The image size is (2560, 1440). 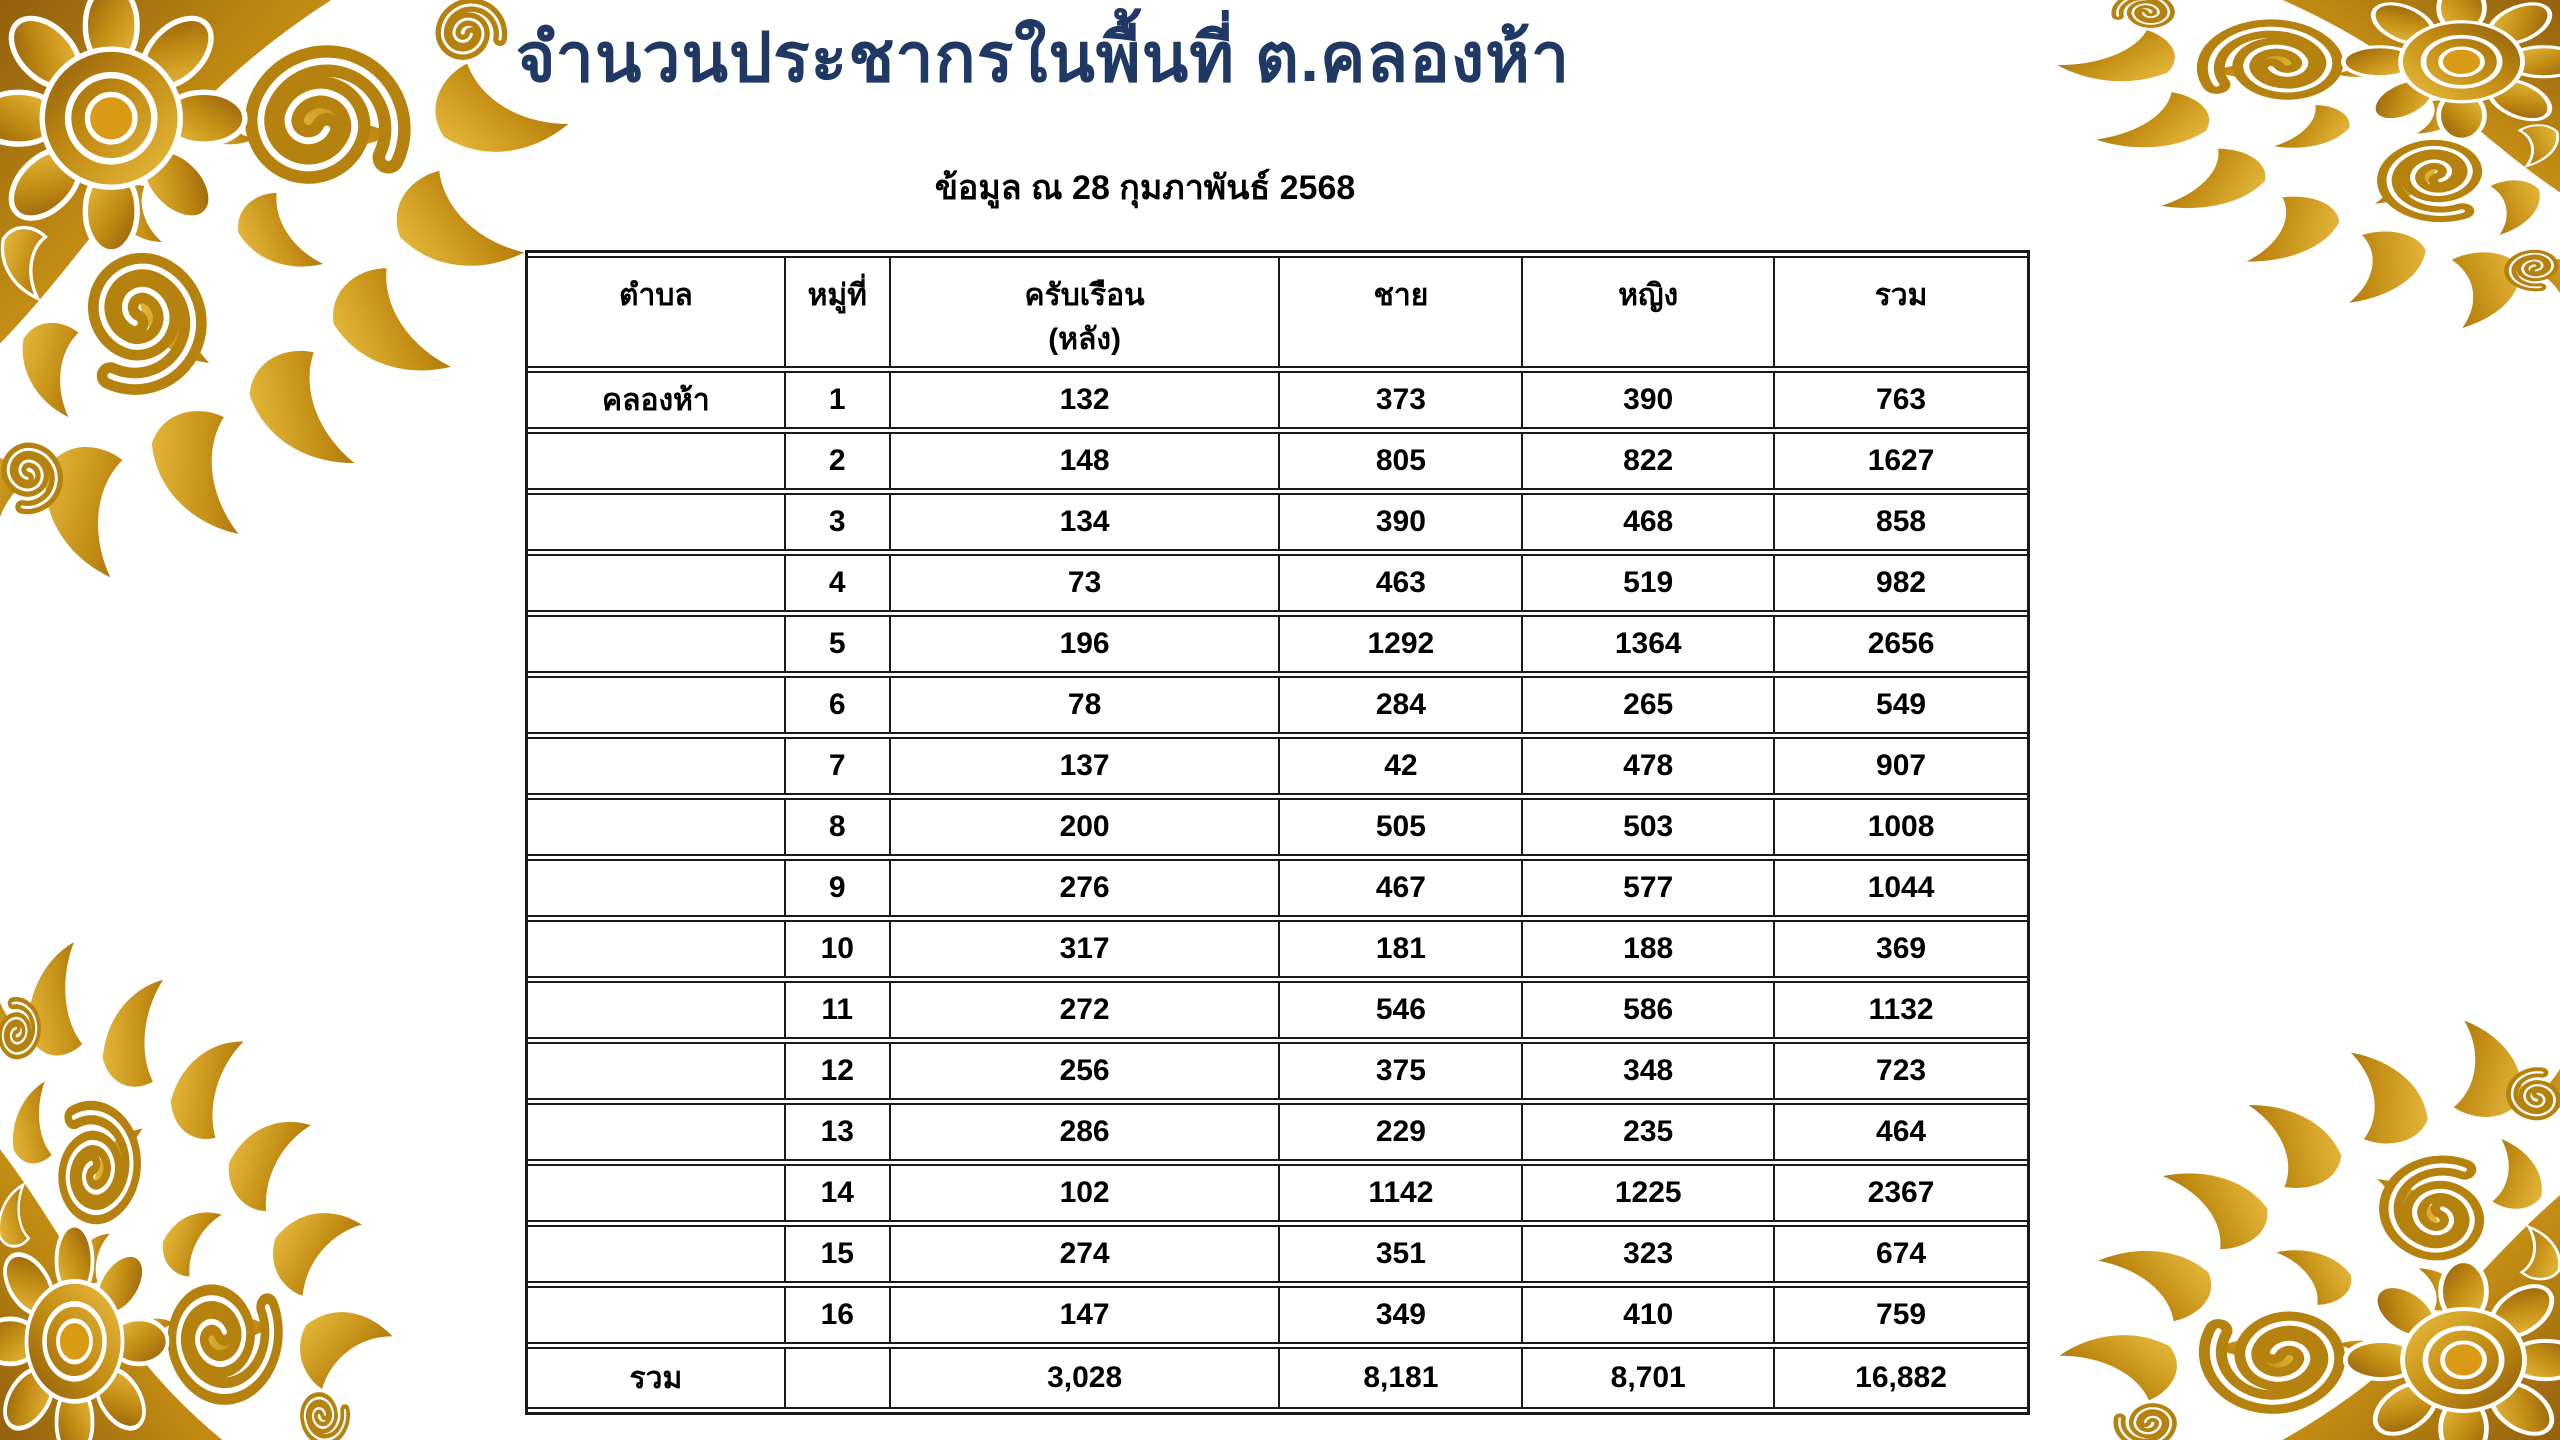 I want to click on table-cell: 759, so click(x=1901, y=1315).